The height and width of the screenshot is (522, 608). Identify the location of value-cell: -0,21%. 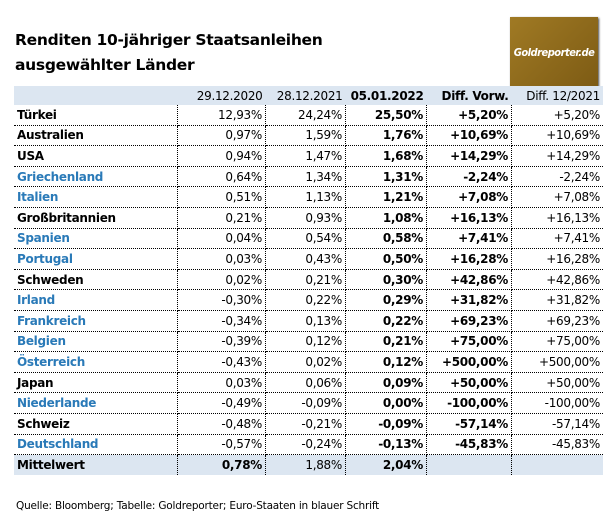
(305, 424).